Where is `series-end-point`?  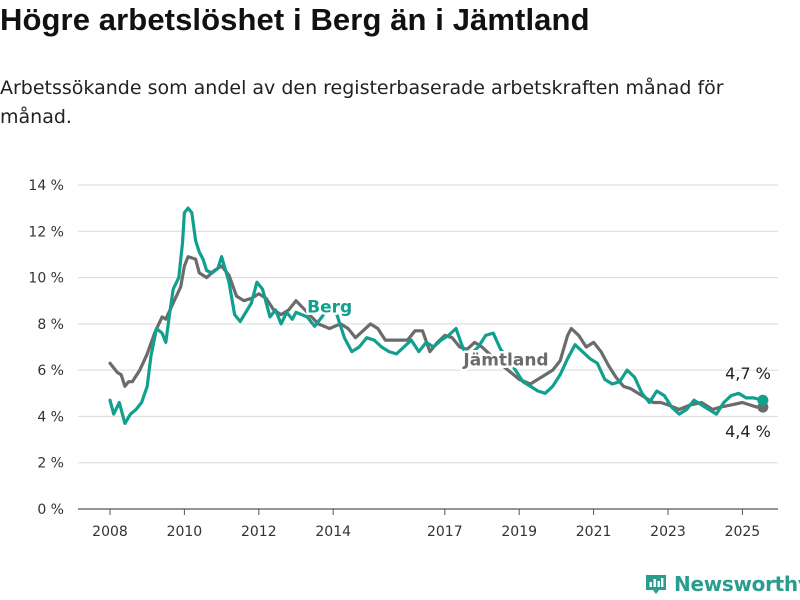 series-end-point is located at coordinates (763, 400).